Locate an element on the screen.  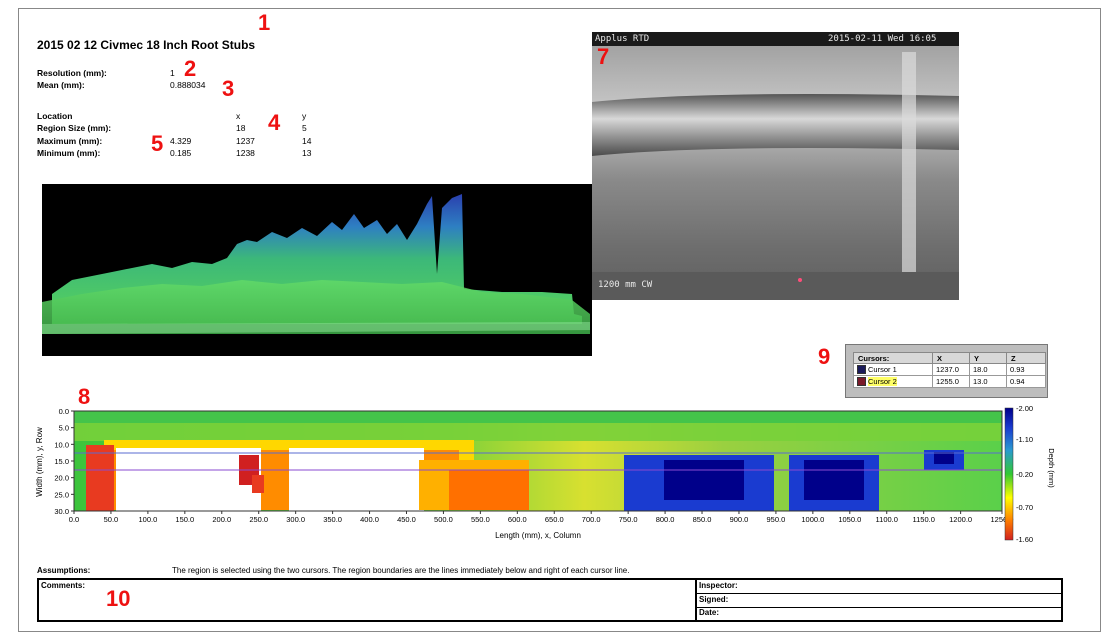
annotation-5: 5 is located at coordinates (157, 143).